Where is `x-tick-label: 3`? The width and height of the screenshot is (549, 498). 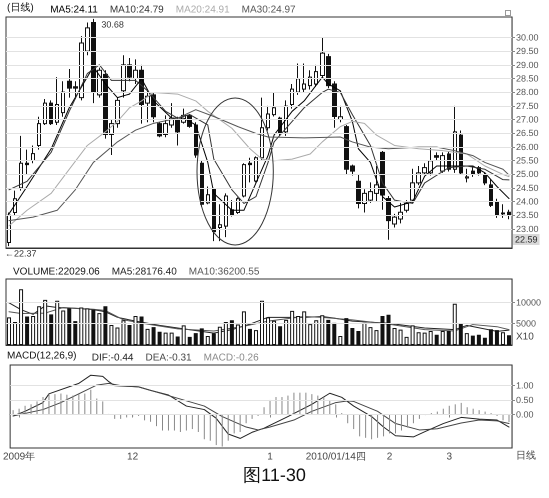
x-tick-label: 3 is located at coordinates (449, 457).